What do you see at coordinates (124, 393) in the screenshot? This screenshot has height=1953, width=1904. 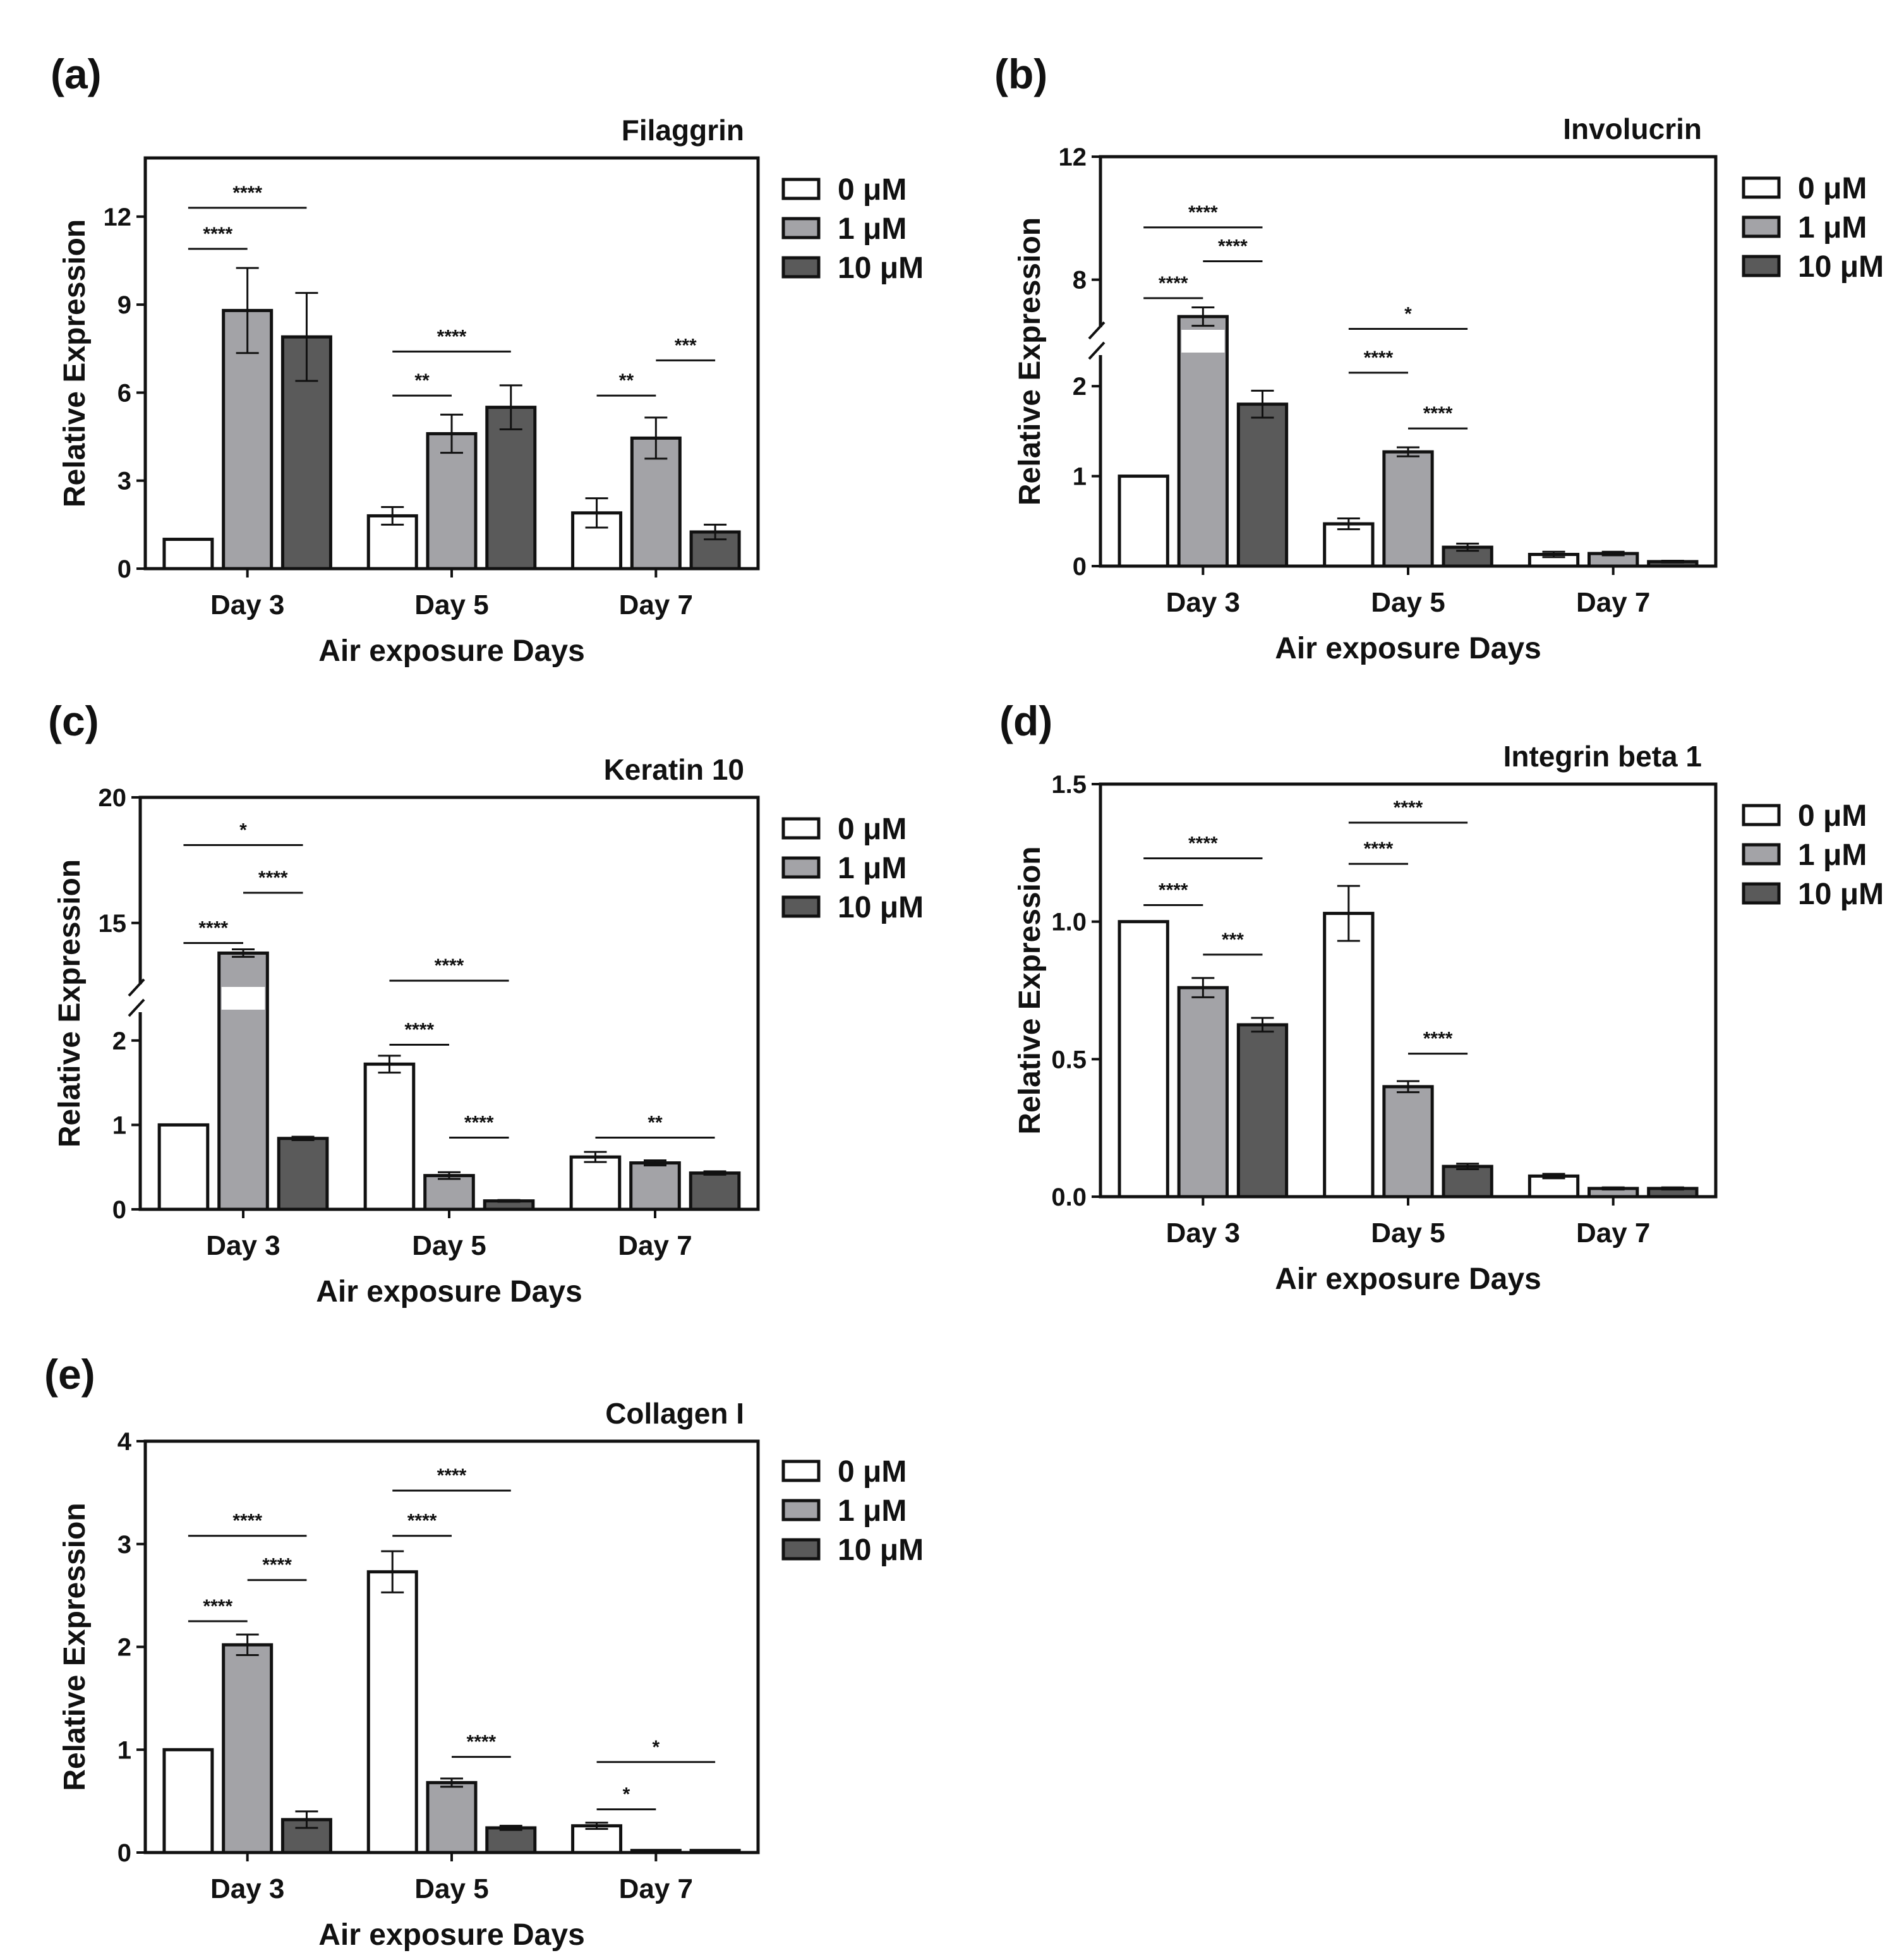 I see `y-tick-label: 6` at bounding box center [124, 393].